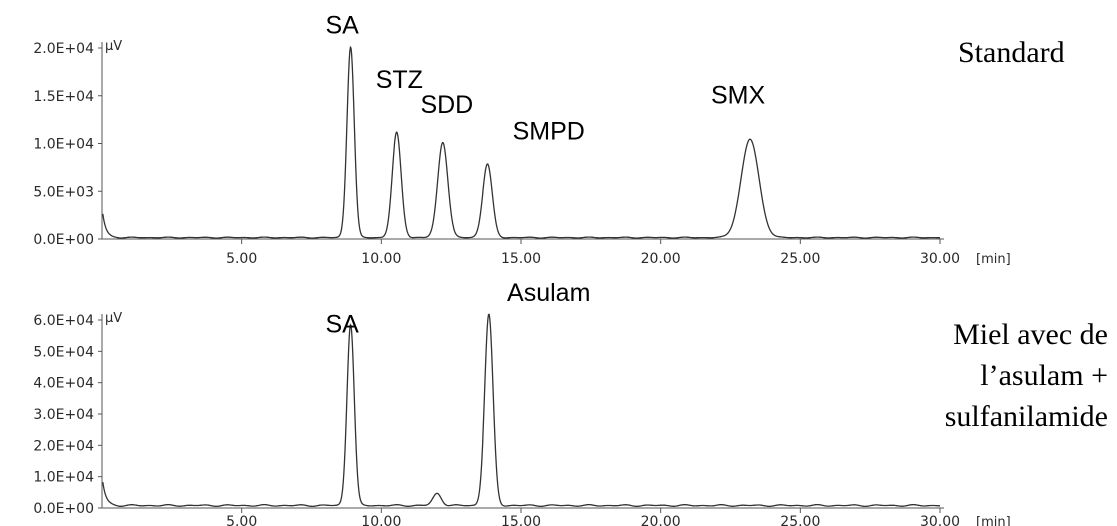  Describe the element at coordinates (63, 352) in the screenshot. I see `y-tick-label: 5.0E+04` at that location.